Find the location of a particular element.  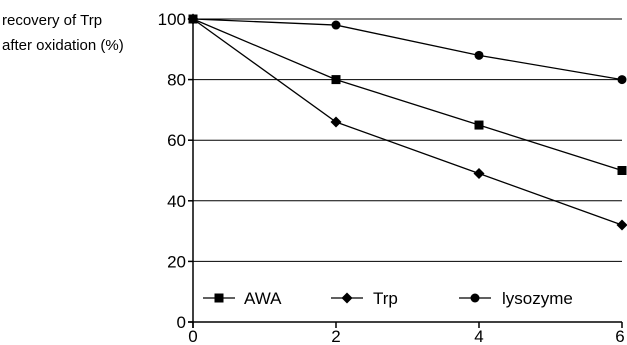

y-tick-label-20: 20 is located at coordinates (176, 261).